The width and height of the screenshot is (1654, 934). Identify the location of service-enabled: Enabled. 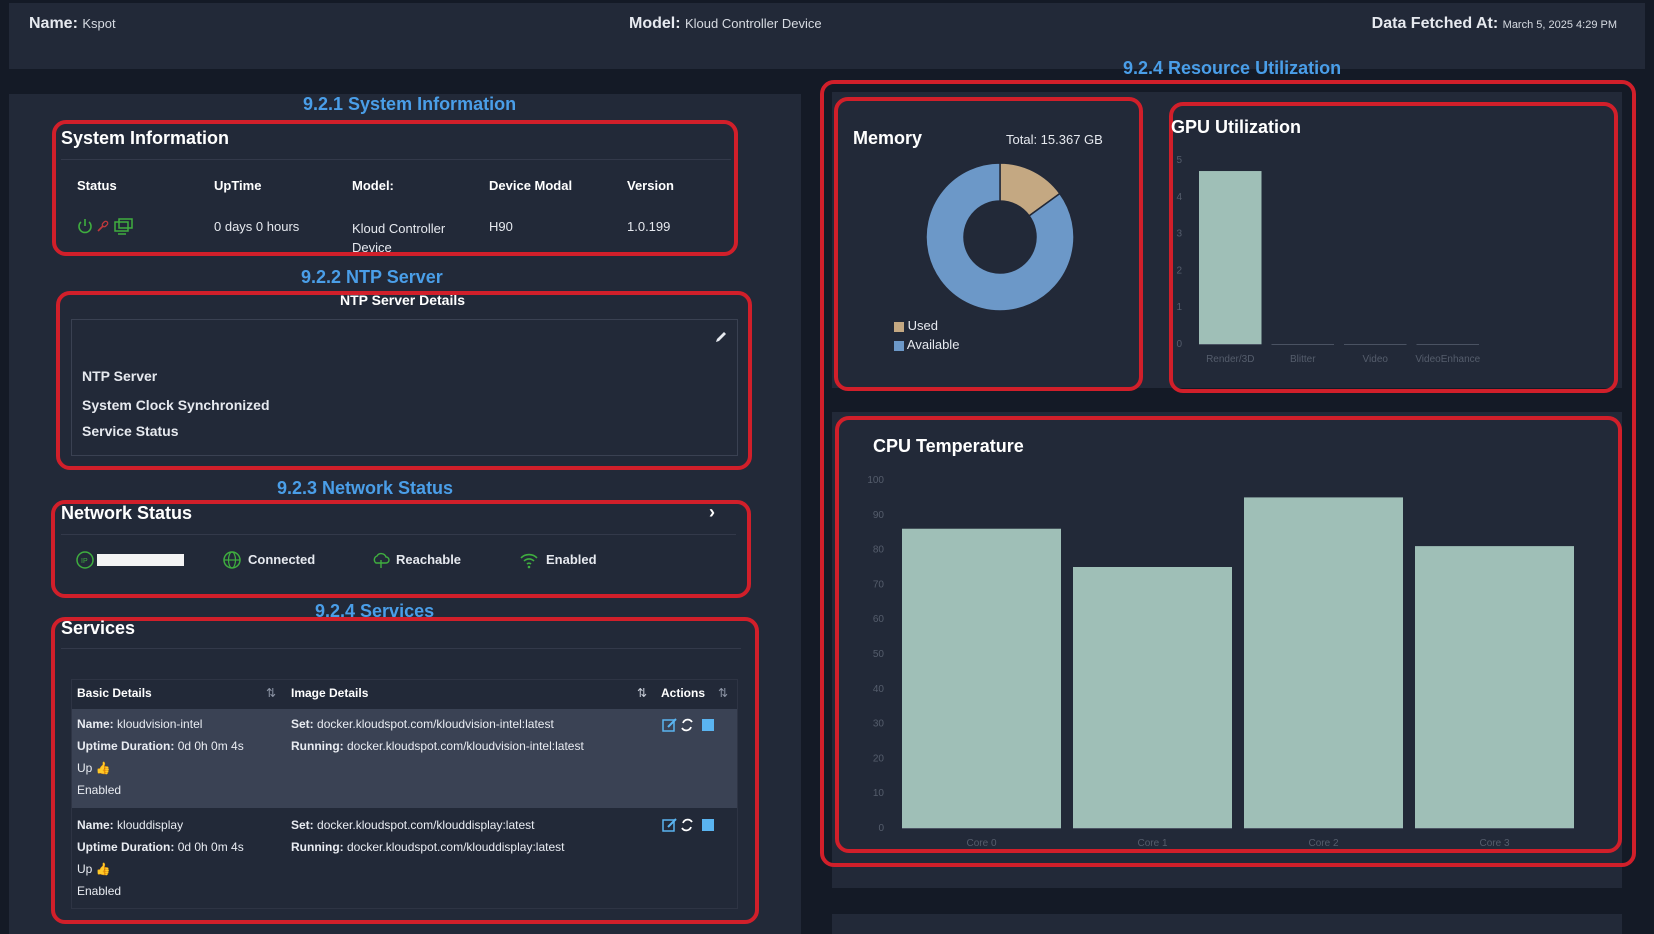
(99, 891).